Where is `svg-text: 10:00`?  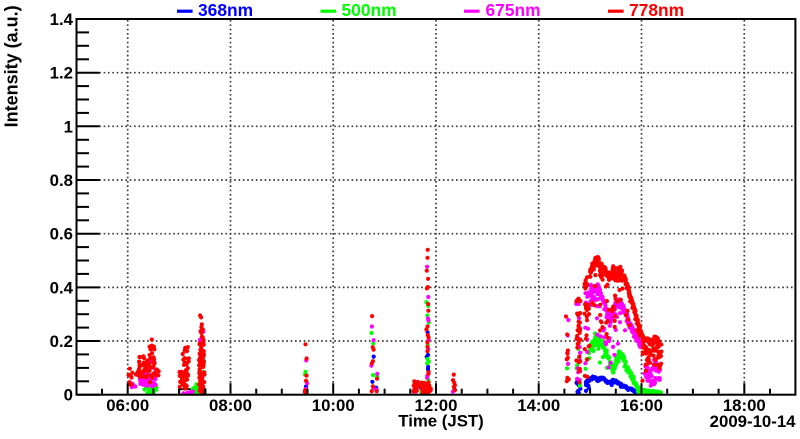
svg-text: 10:00 is located at coordinates (333, 405).